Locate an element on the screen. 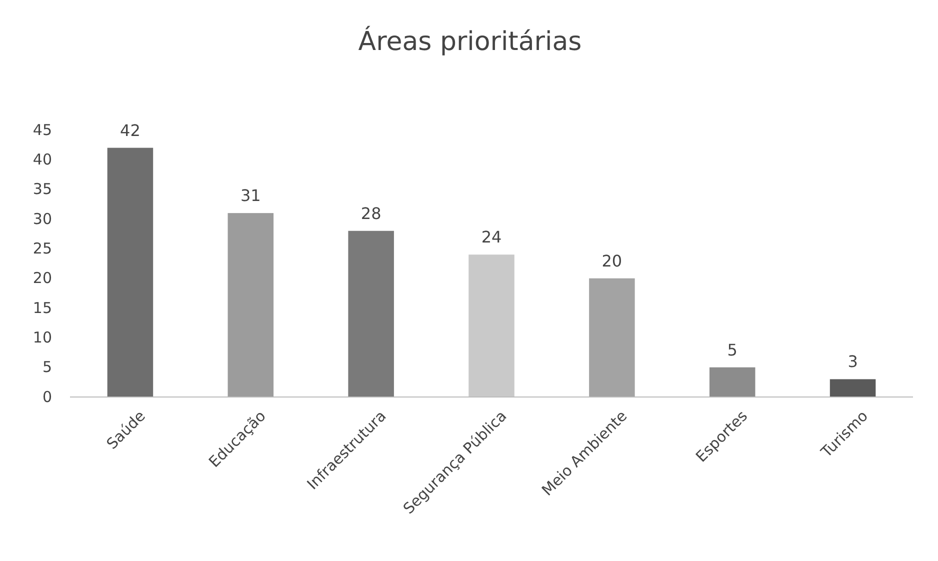  y-tick-label: 5 is located at coordinates (47, 367).